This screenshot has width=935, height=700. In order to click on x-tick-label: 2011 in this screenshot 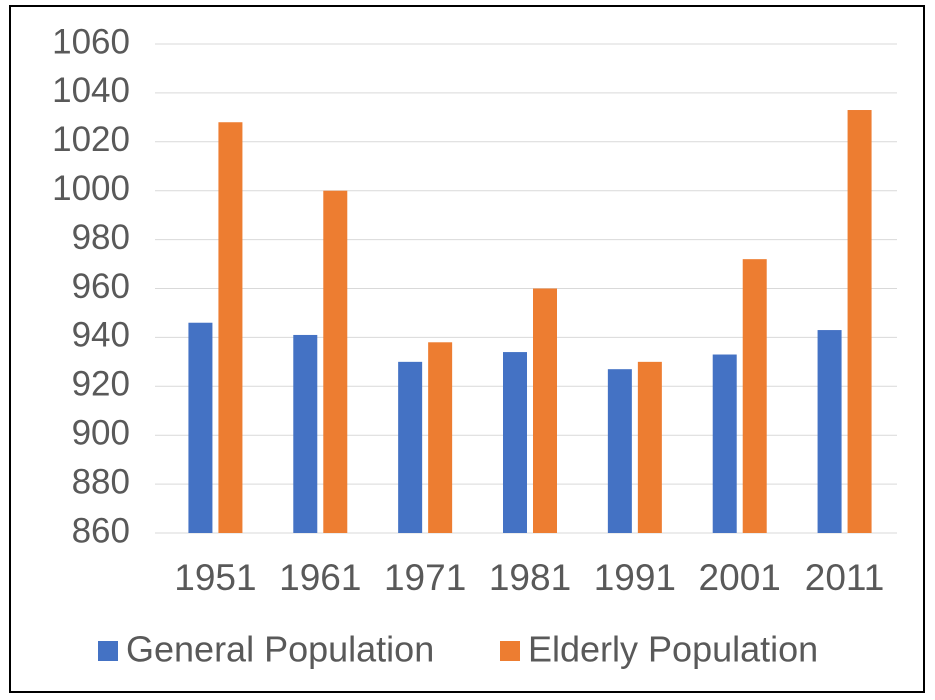, I will do `click(845, 577)`.